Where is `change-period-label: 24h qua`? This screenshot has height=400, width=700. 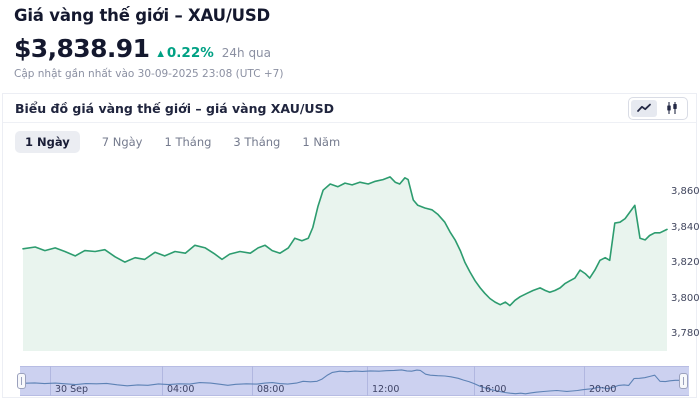 change-period-label: 24h qua is located at coordinates (246, 53).